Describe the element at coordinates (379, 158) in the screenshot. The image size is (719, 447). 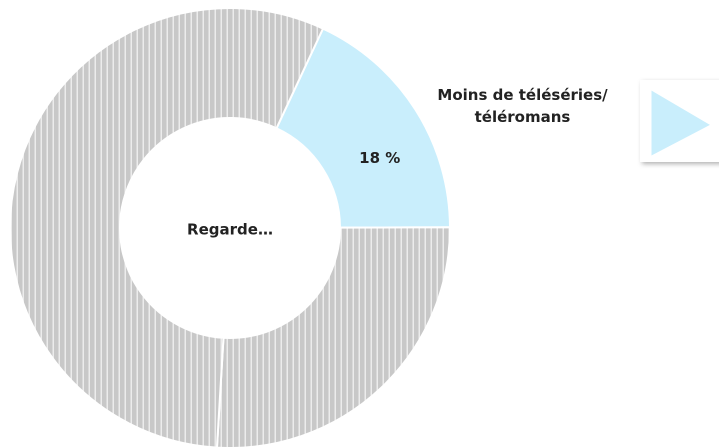
I see `value-label: 18 %` at that location.